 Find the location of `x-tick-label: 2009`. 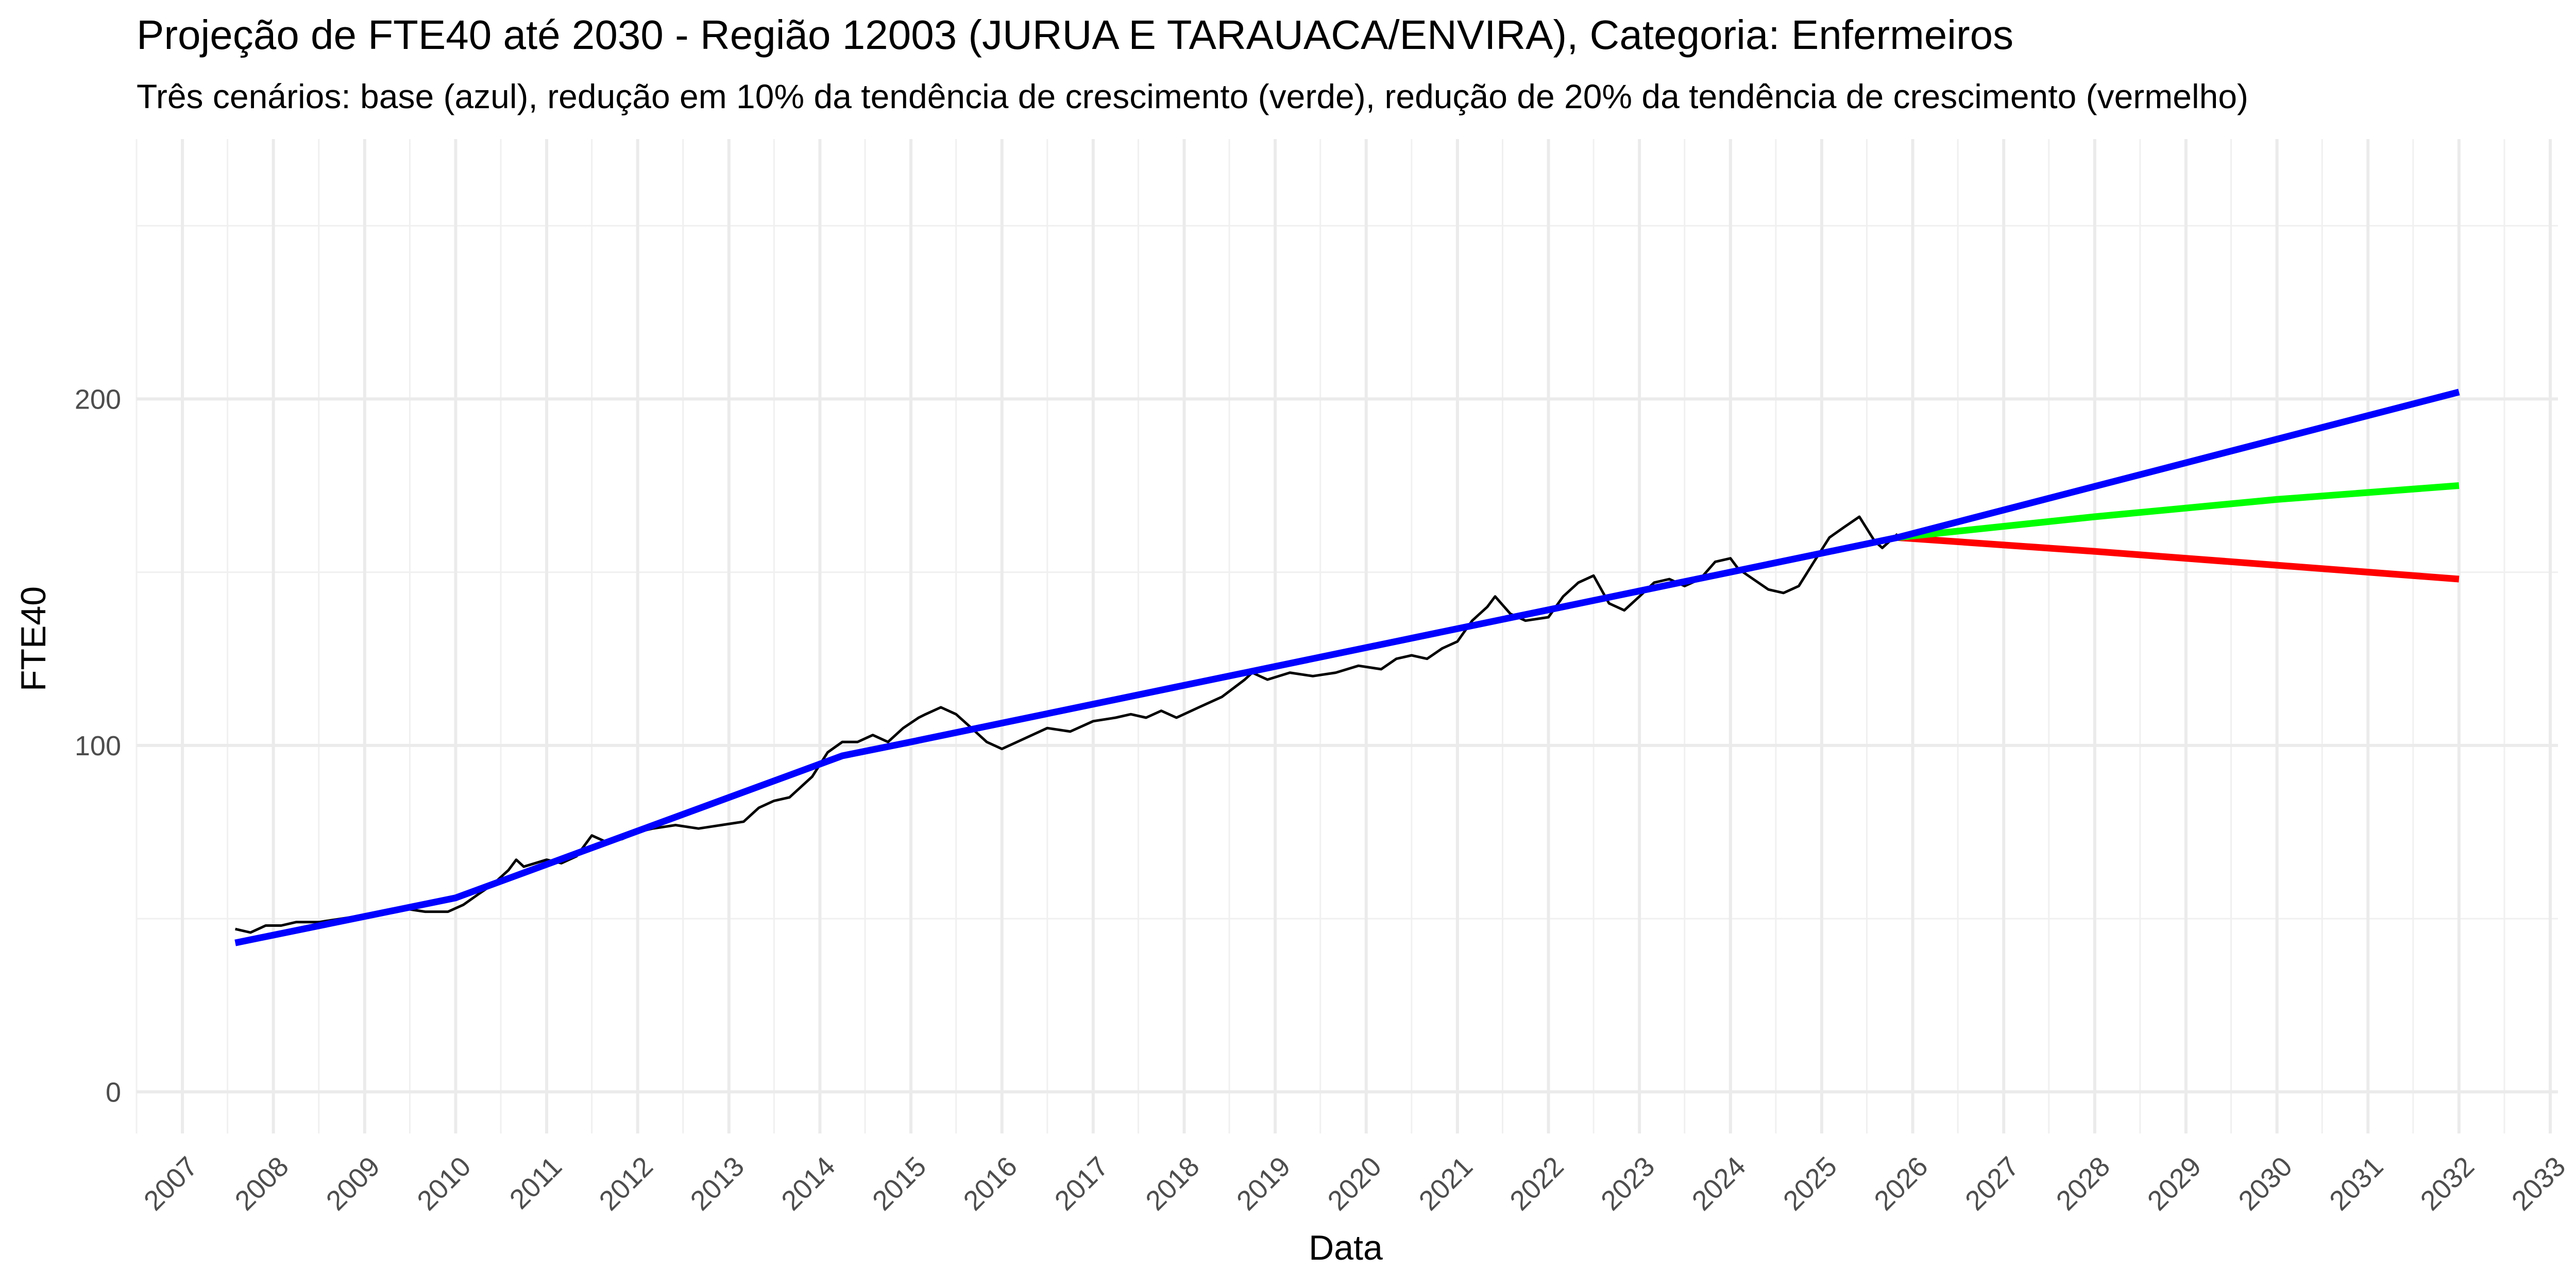

x-tick-label: 2009 is located at coordinates (353, 1183).